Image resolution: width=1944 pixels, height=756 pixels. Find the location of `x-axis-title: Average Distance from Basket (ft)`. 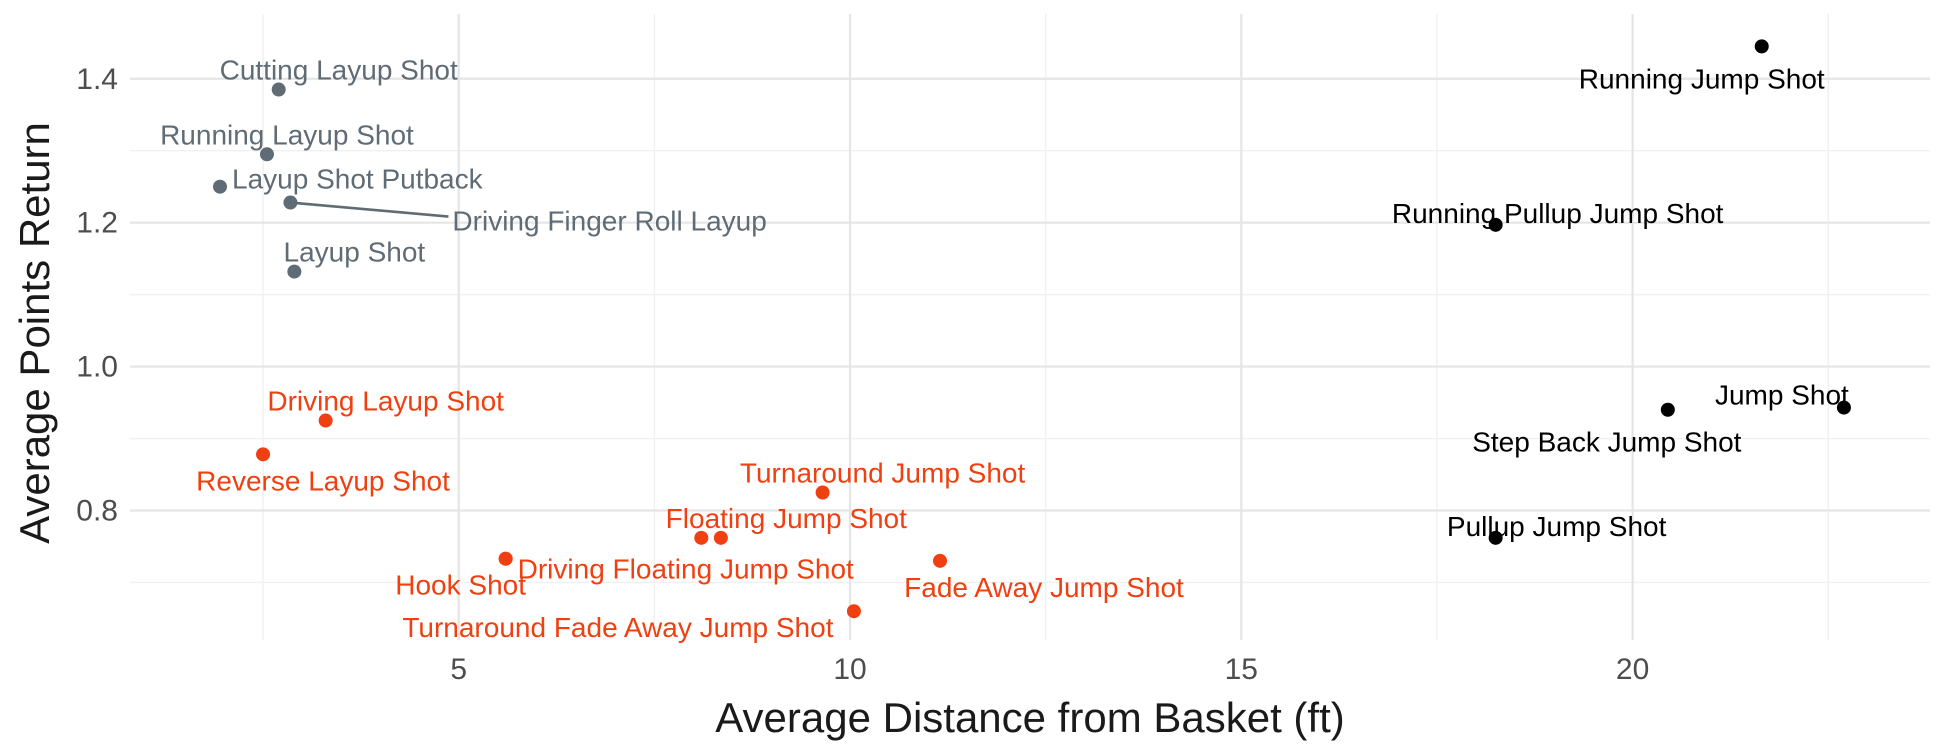

x-axis-title: Average Distance from Basket (ft) is located at coordinates (1029, 717).